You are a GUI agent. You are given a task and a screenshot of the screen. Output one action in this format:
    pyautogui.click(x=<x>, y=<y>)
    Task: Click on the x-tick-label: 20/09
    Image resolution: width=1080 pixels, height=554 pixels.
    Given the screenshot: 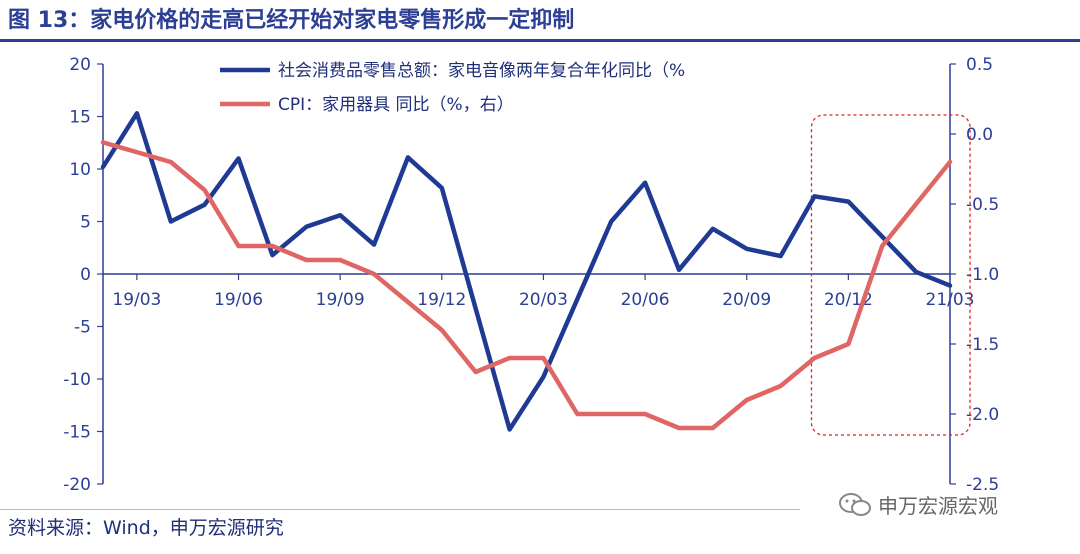 What is the action you would take?
    pyautogui.click(x=746, y=300)
    